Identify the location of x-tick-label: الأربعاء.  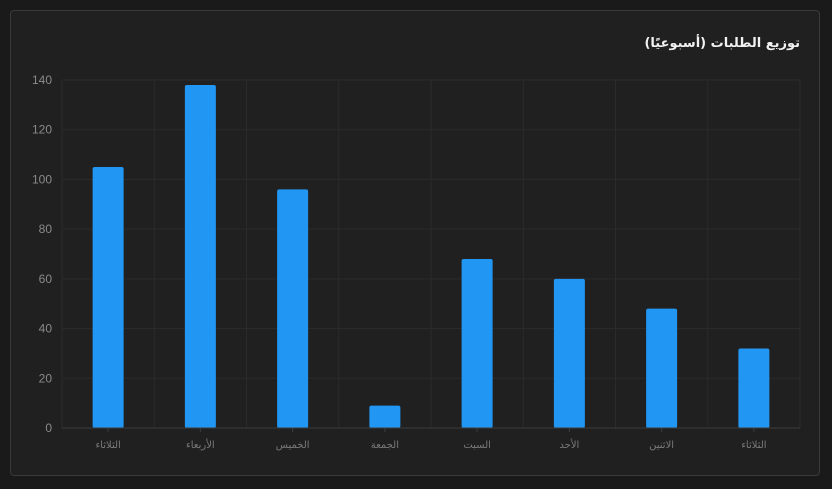
(200, 444).